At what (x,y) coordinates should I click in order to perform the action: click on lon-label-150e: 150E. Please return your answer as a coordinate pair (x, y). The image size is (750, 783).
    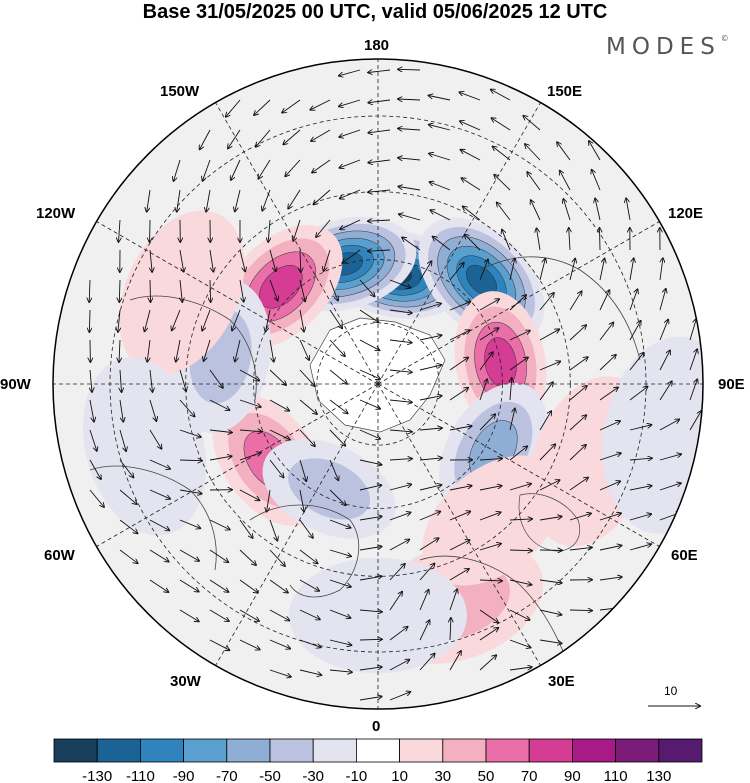
    Looking at the image, I should click on (565, 91).